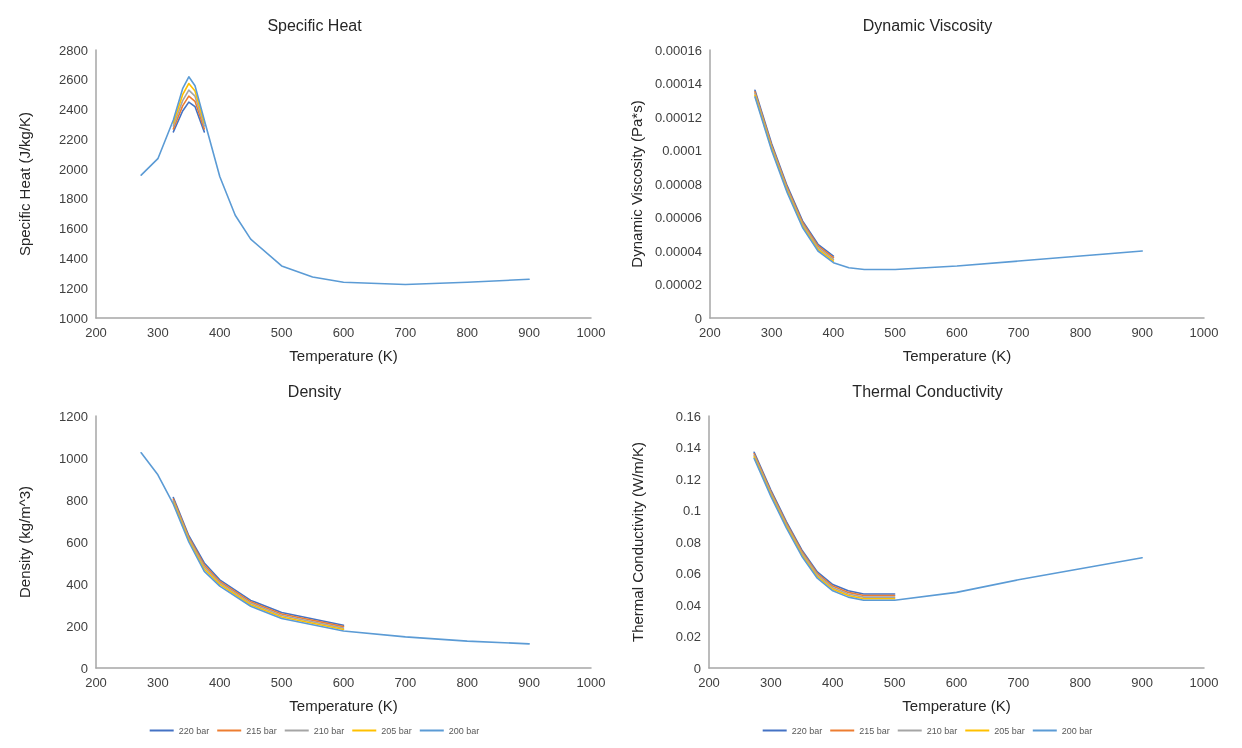 The image size is (1242, 748). I want to click on y-tick-label: 0.00012, so click(678, 117).